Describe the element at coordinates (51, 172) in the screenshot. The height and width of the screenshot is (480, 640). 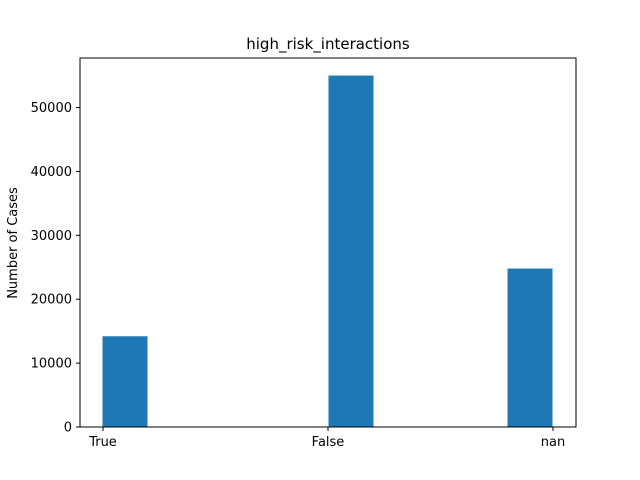
I see `y-tick-label: 40000` at that location.